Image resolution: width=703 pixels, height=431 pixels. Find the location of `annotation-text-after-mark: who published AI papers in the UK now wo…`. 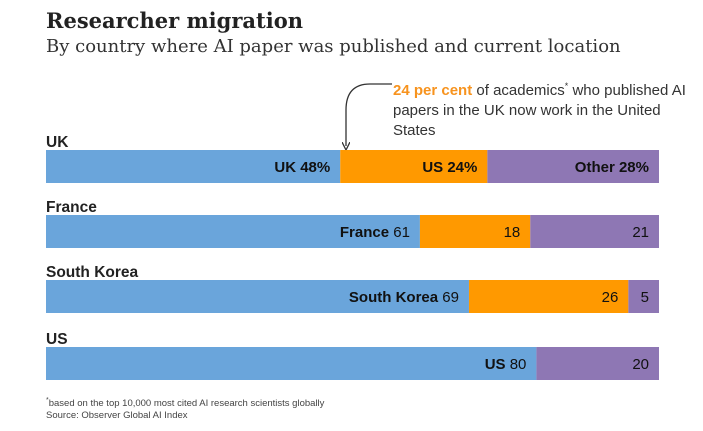

annotation-text-after-mark: who published AI papers in the UK now wo… is located at coordinates (539, 110).